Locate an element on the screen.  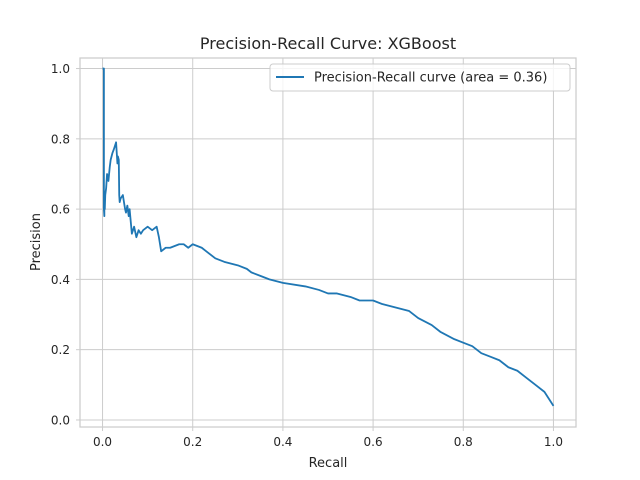
y-tick-label: 0.4 is located at coordinates (60, 280).